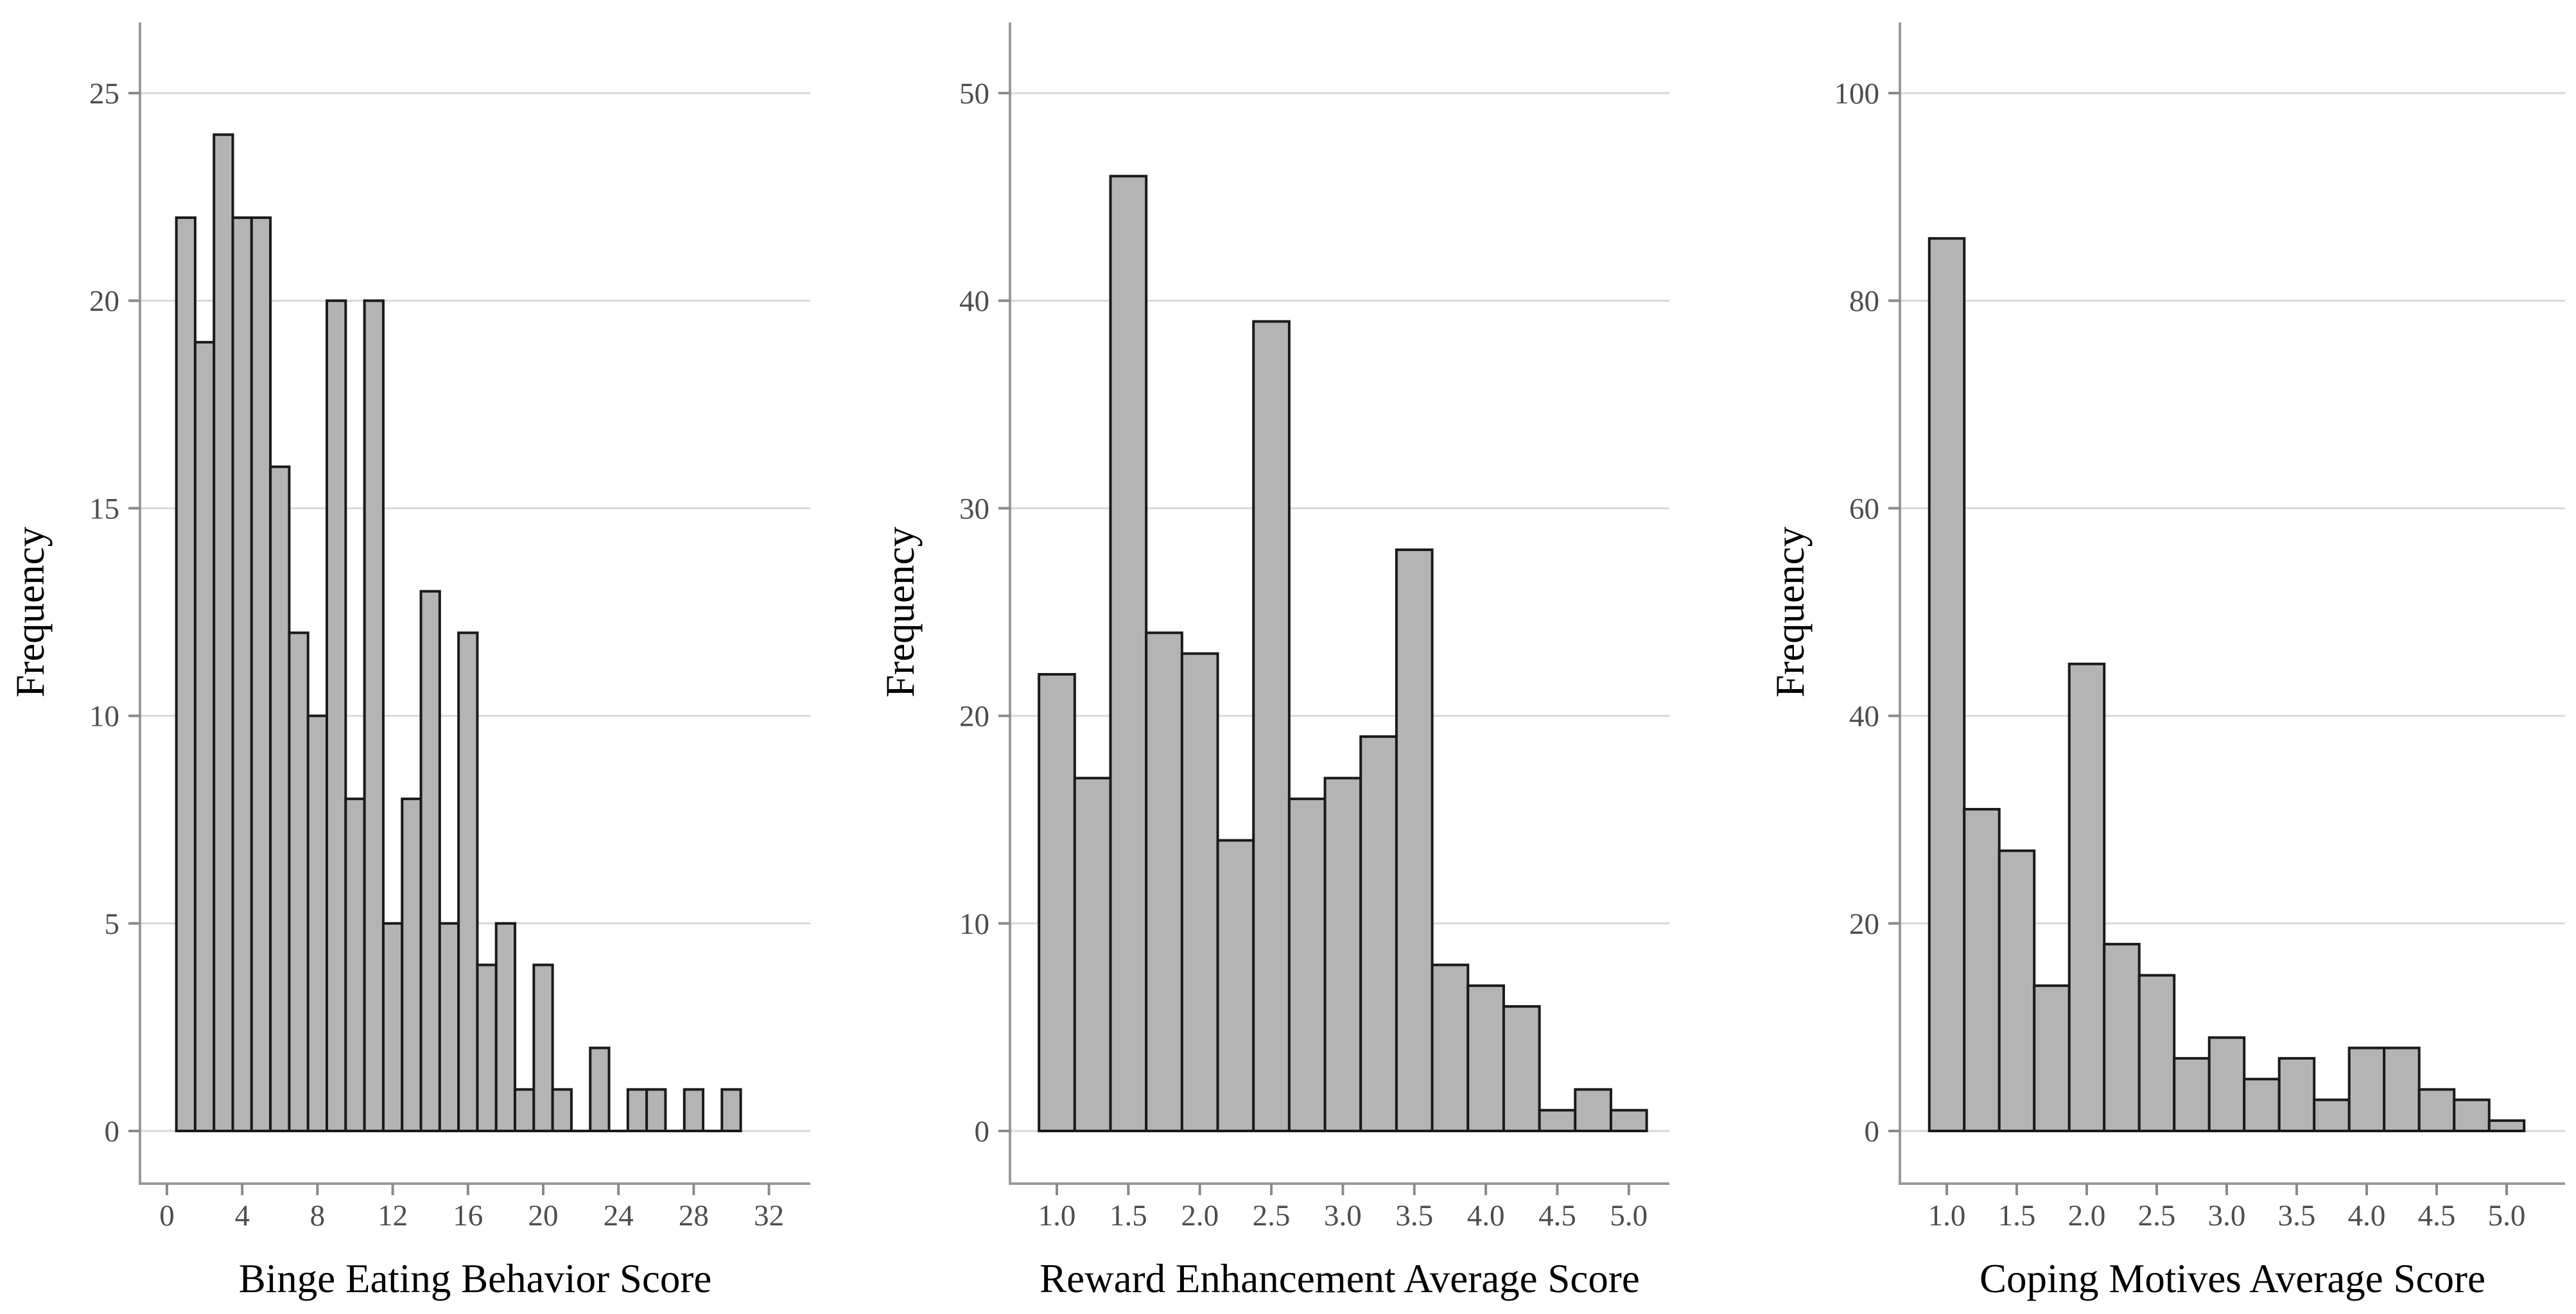  Describe the element at coordinates (468, 1215) in the screenshot. I see `x-tick-label: 16` at that location.